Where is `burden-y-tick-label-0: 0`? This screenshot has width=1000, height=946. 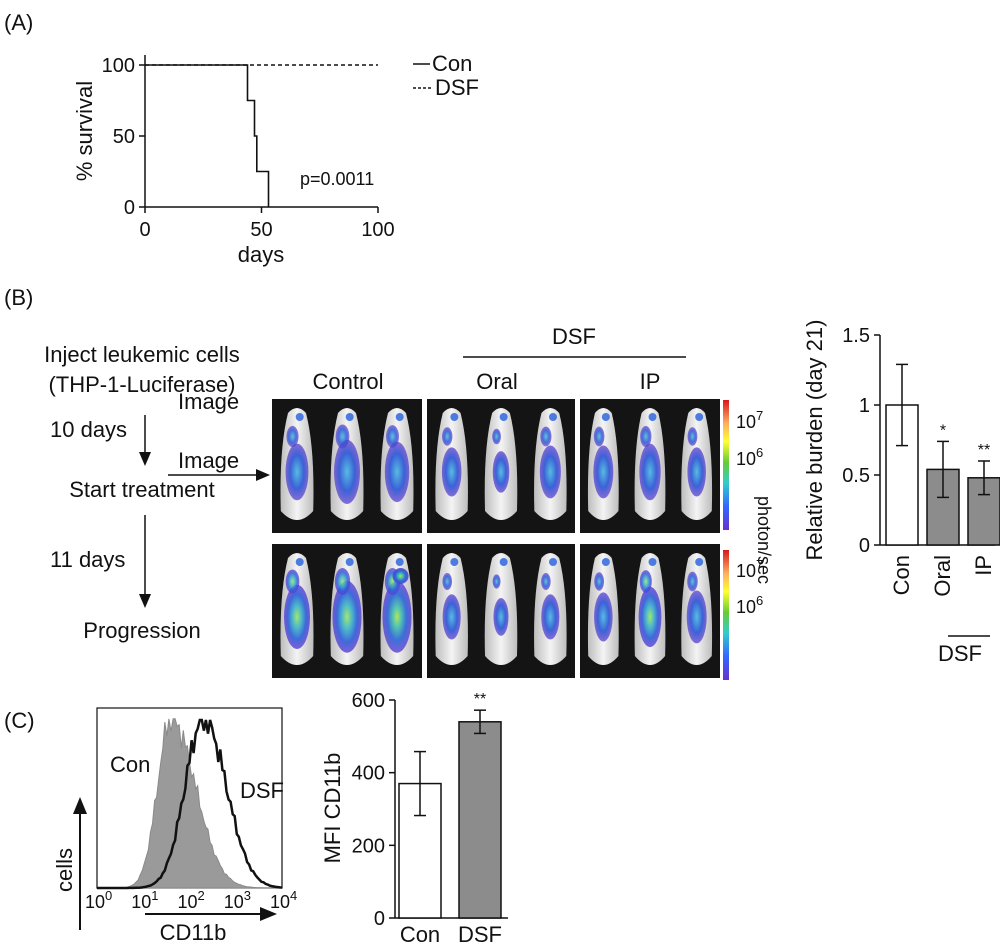 burden-y-tick-label-0: 0 is located at coordinates (864, 546).